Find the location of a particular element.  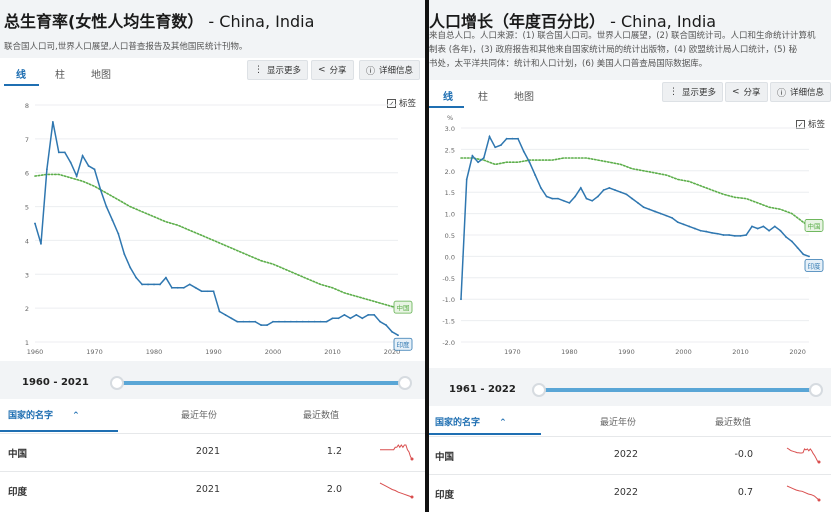

series-line-china is located at coordinates (635, 217).